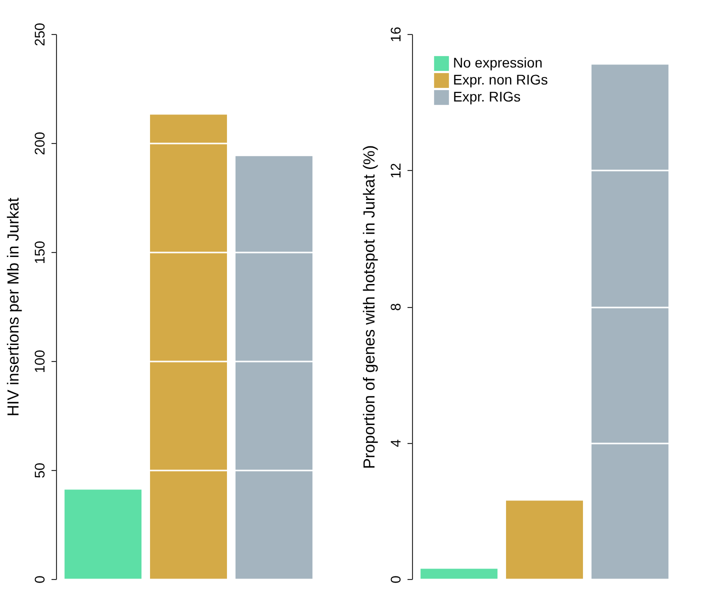 The height and width of the screenshot is (591, 702). Describe the element at coordinates (40, 470) in the screenshot. I see `y-tick-label: 50` at that location.